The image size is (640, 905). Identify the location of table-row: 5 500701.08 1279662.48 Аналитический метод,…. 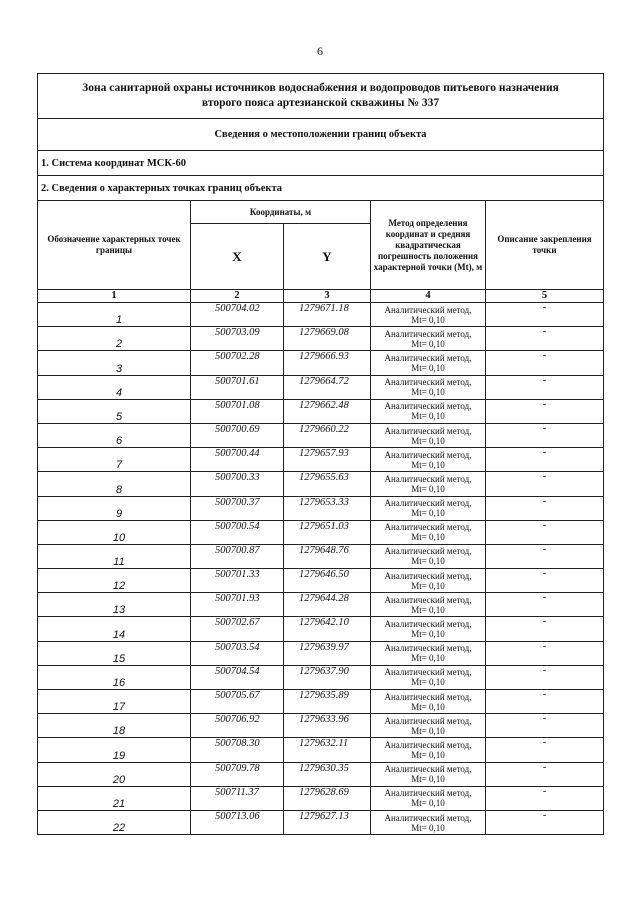
(320, 411).